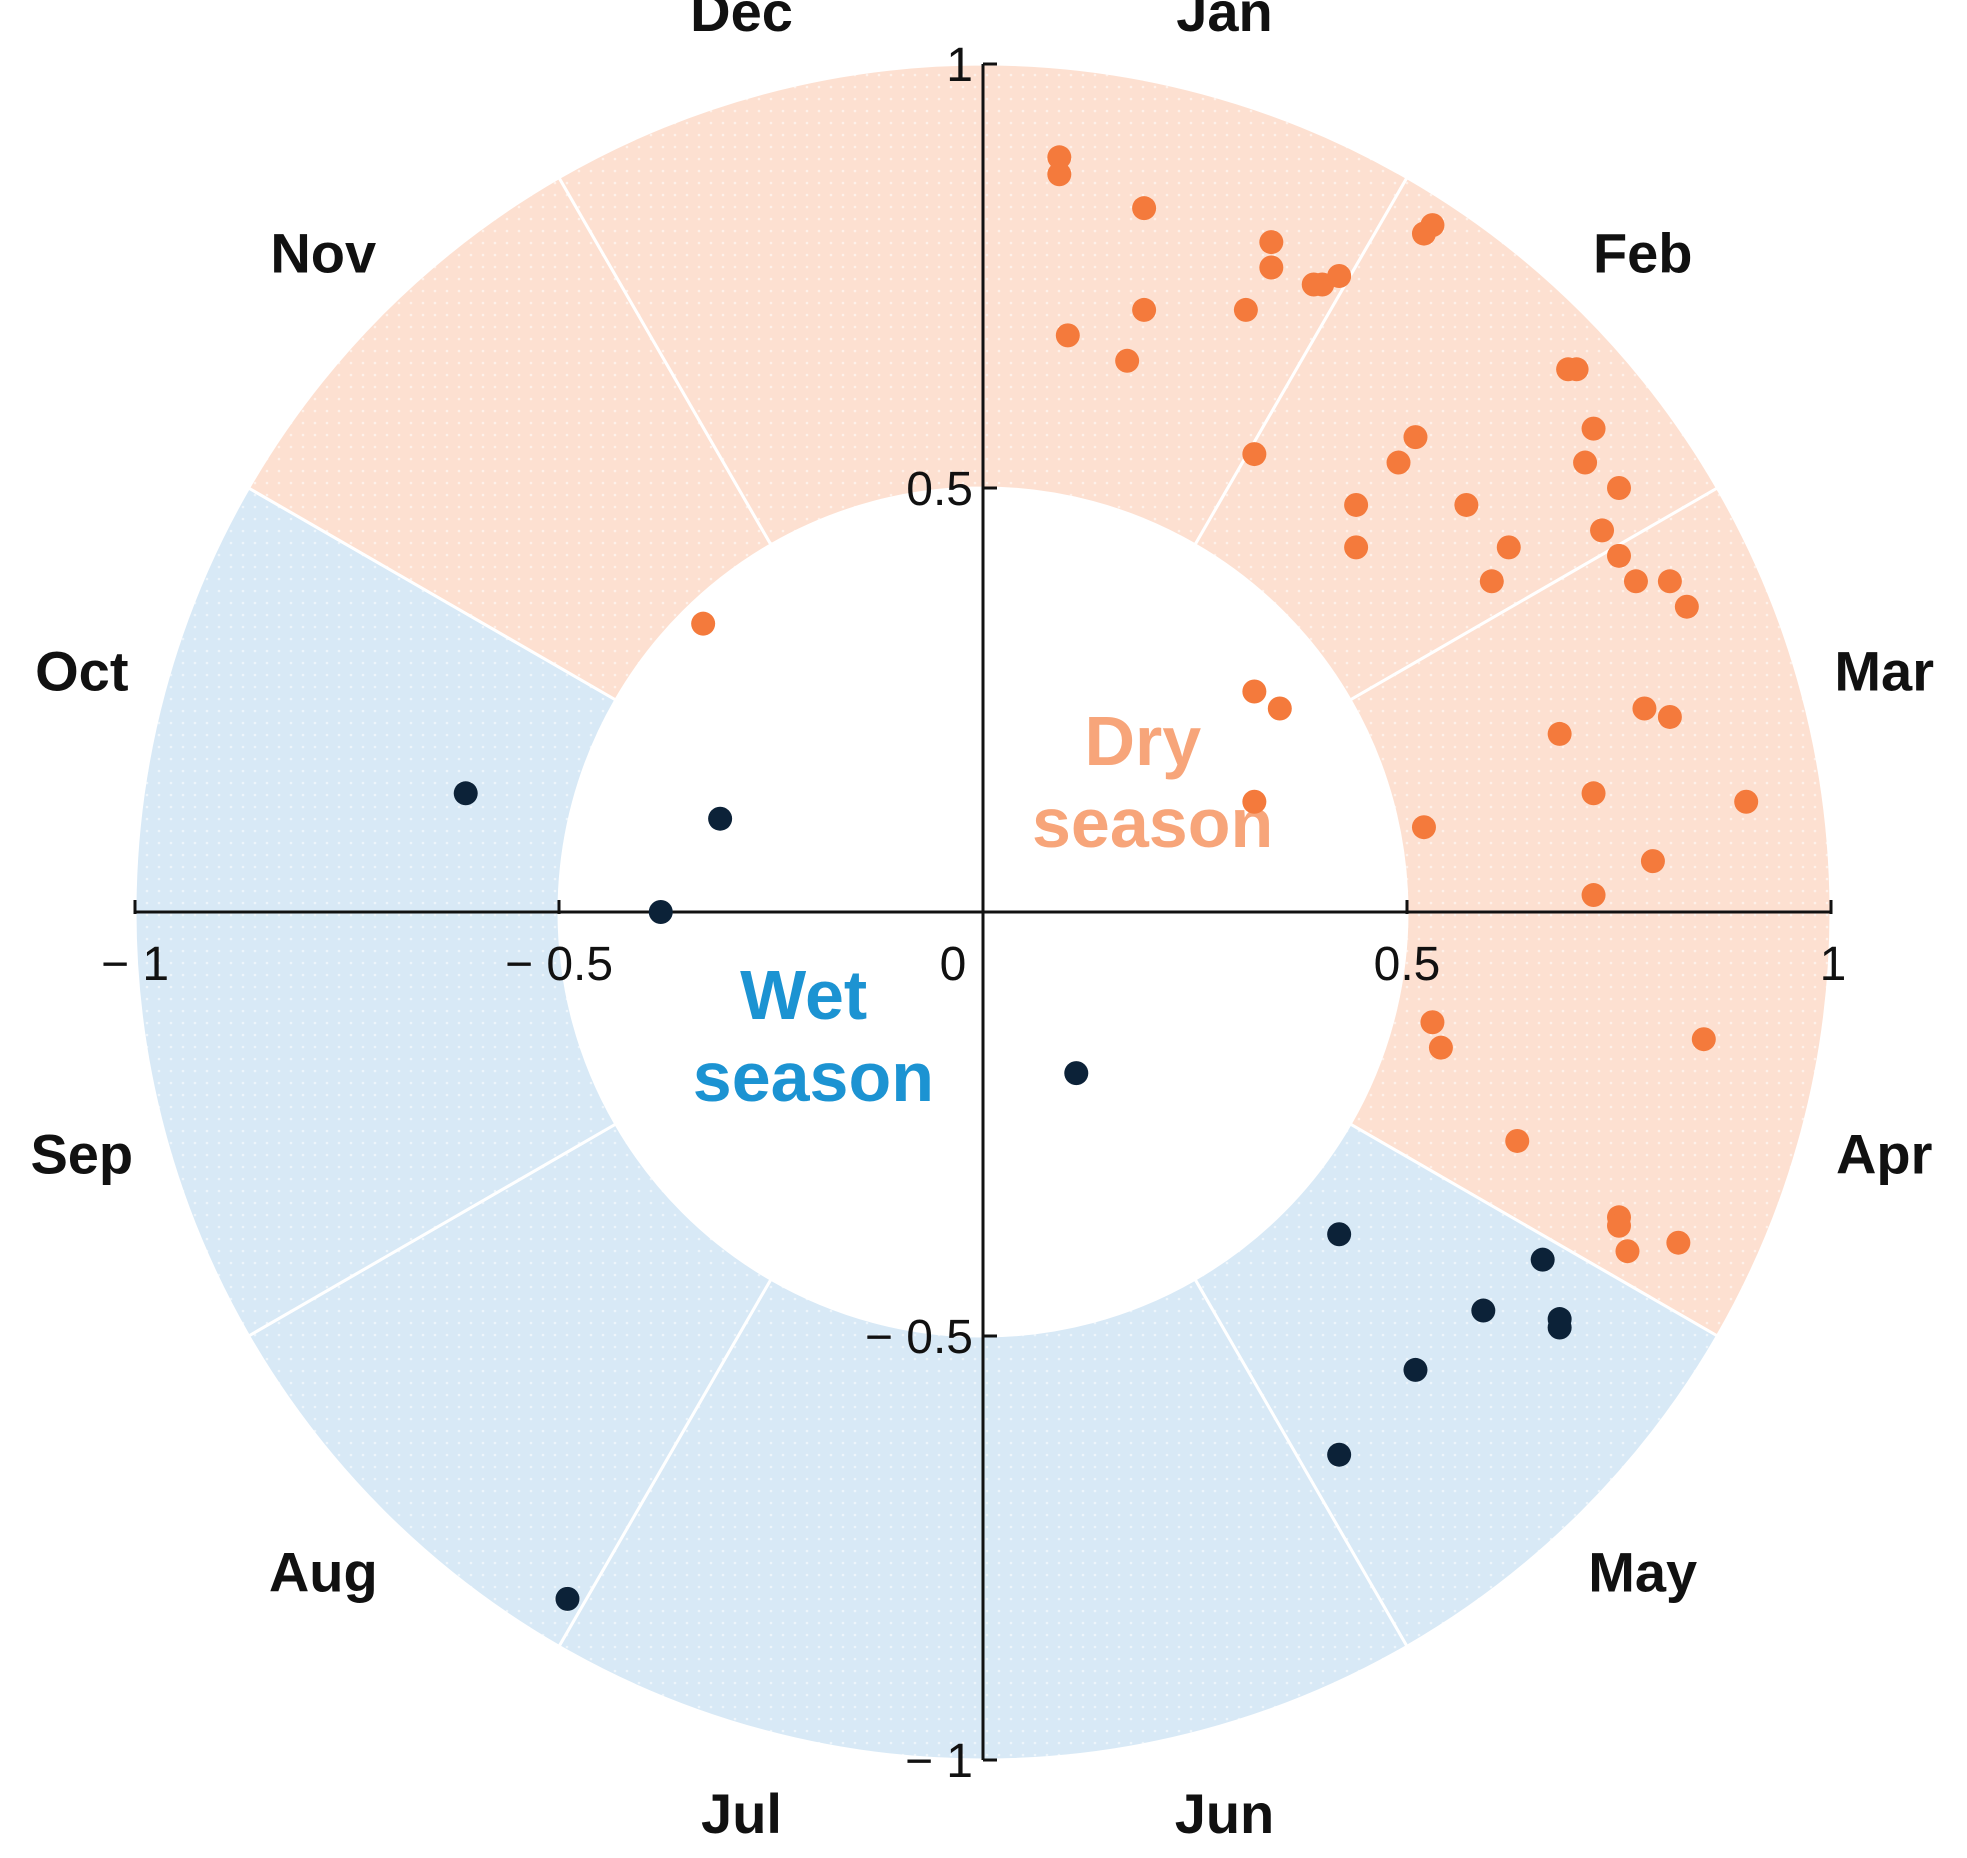 The height and width of the screenshot is (1858, 1967). What do you see at coordinates (509, 1385) in the screenshot?
I see `sector-texture-aug` at bounding box center [509, 1385].